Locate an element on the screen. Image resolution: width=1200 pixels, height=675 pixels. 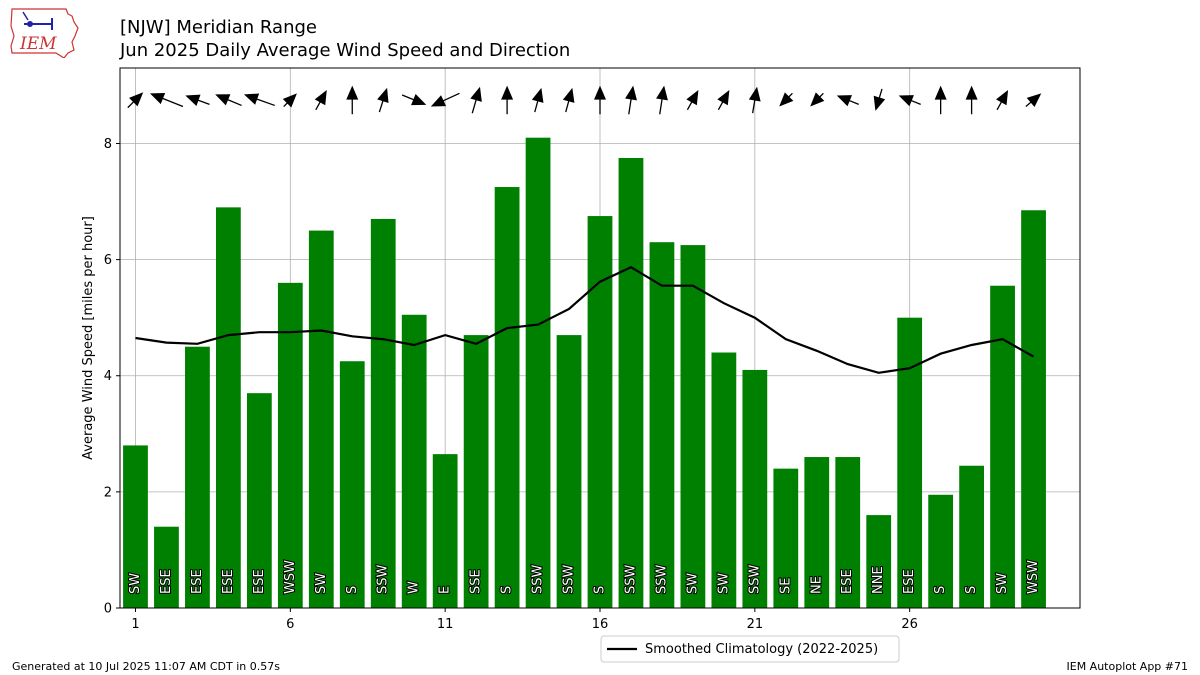
x-tick-label: 11 is located at coordinates (445, 624).